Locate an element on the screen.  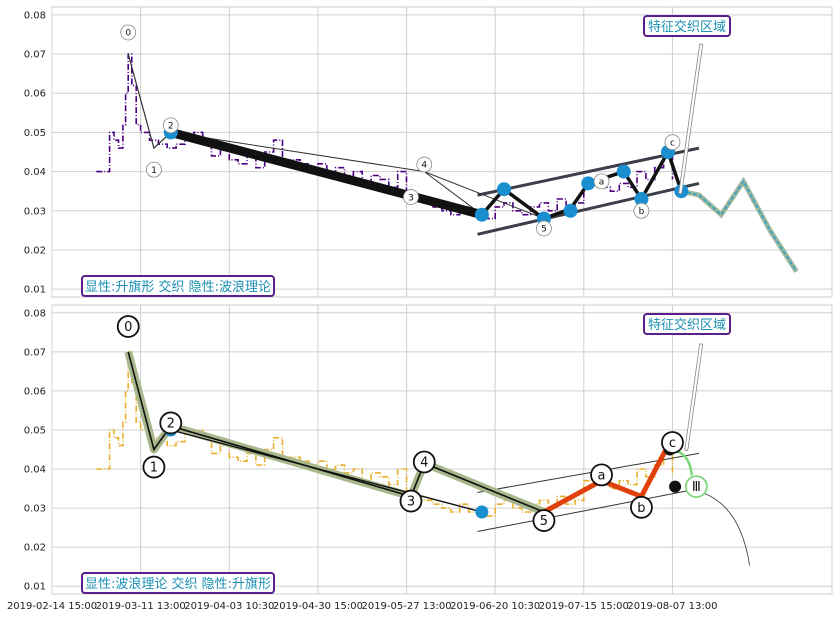
x-tick-label: 2019-04-30 15:00 is located at coordinates (318, 606).